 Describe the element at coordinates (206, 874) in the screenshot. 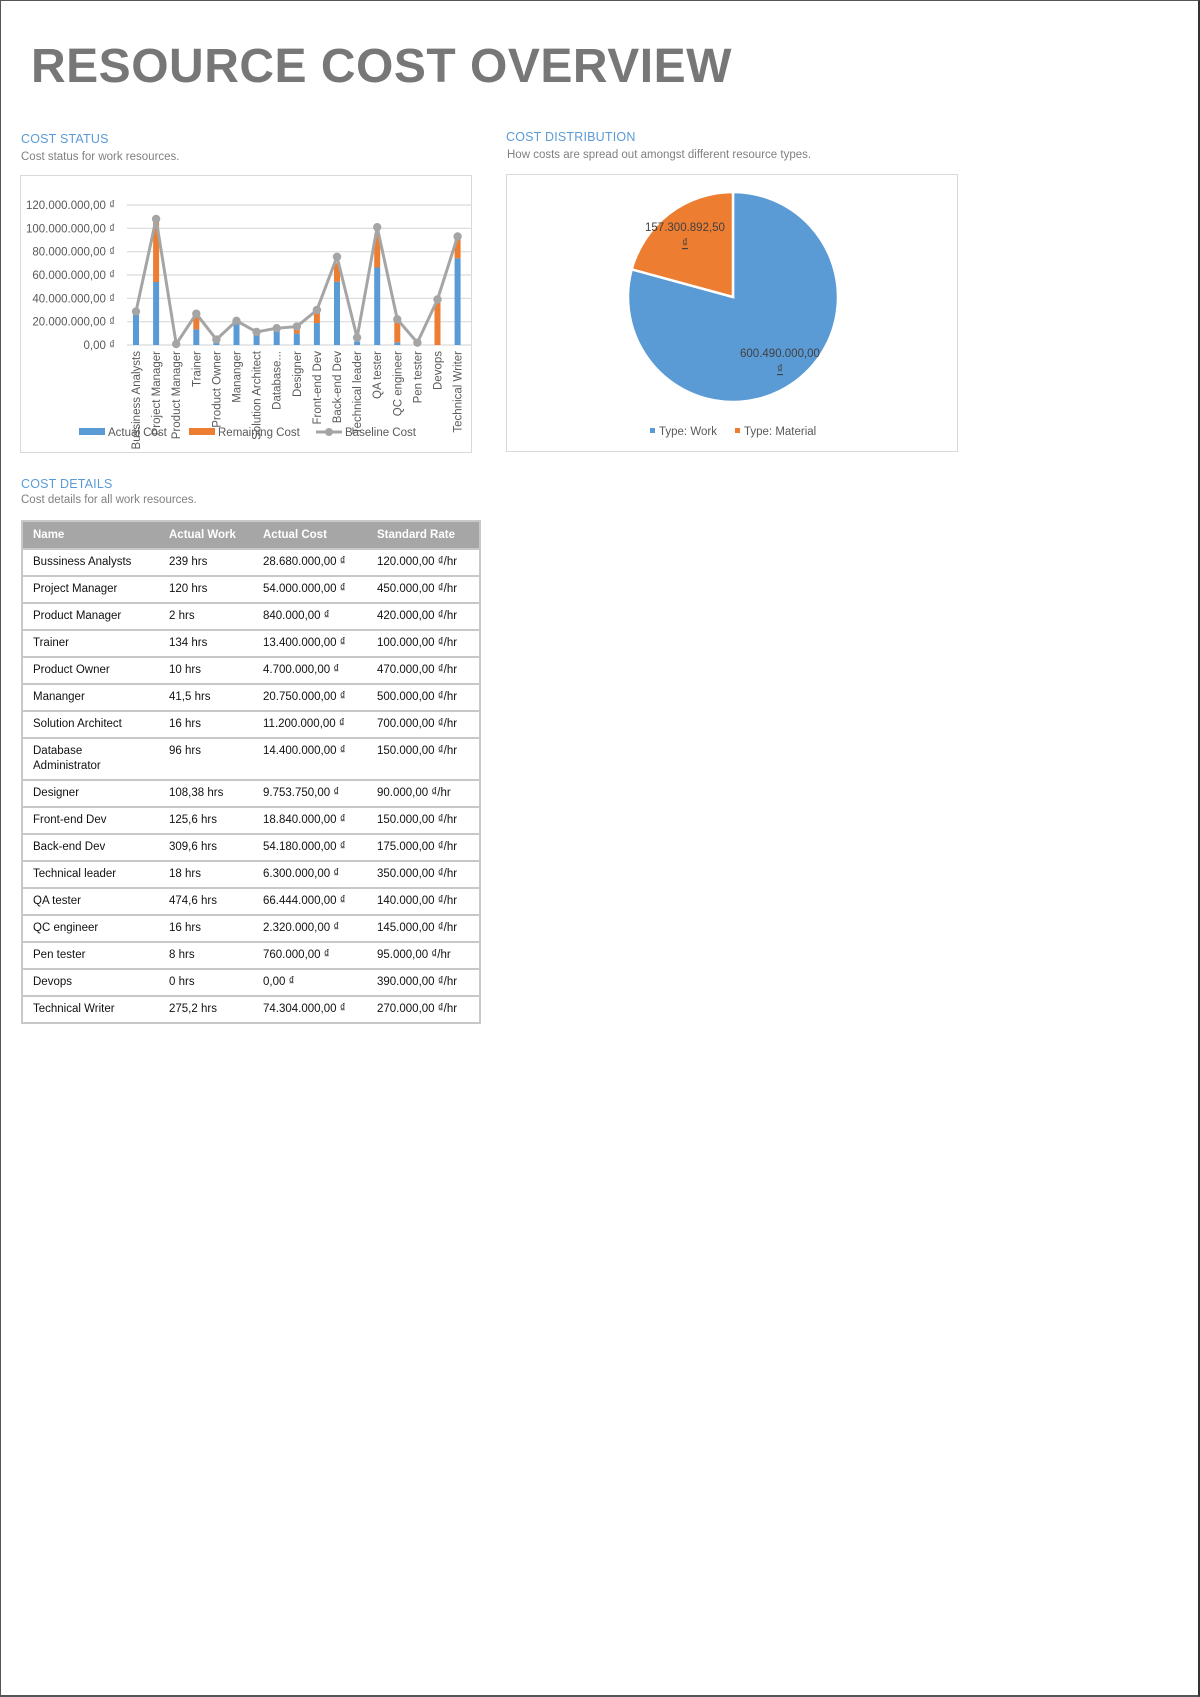

I see `cell-work: 18 hrs` at that location.